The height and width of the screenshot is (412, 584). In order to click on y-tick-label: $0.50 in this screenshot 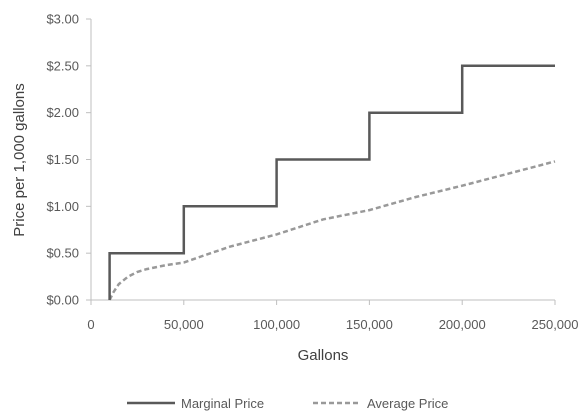, I will do `click(62, 253)`.